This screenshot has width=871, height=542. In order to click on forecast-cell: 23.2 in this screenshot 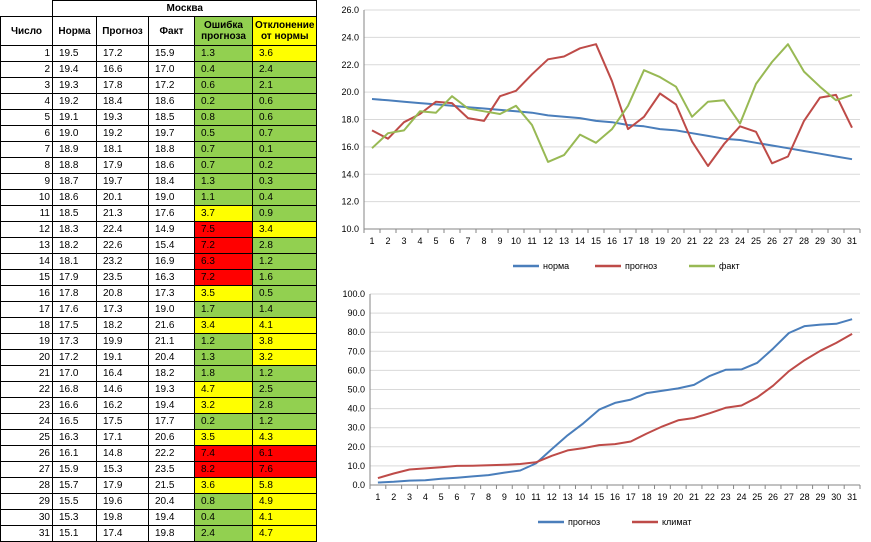, I will do `click(122, 261)`.